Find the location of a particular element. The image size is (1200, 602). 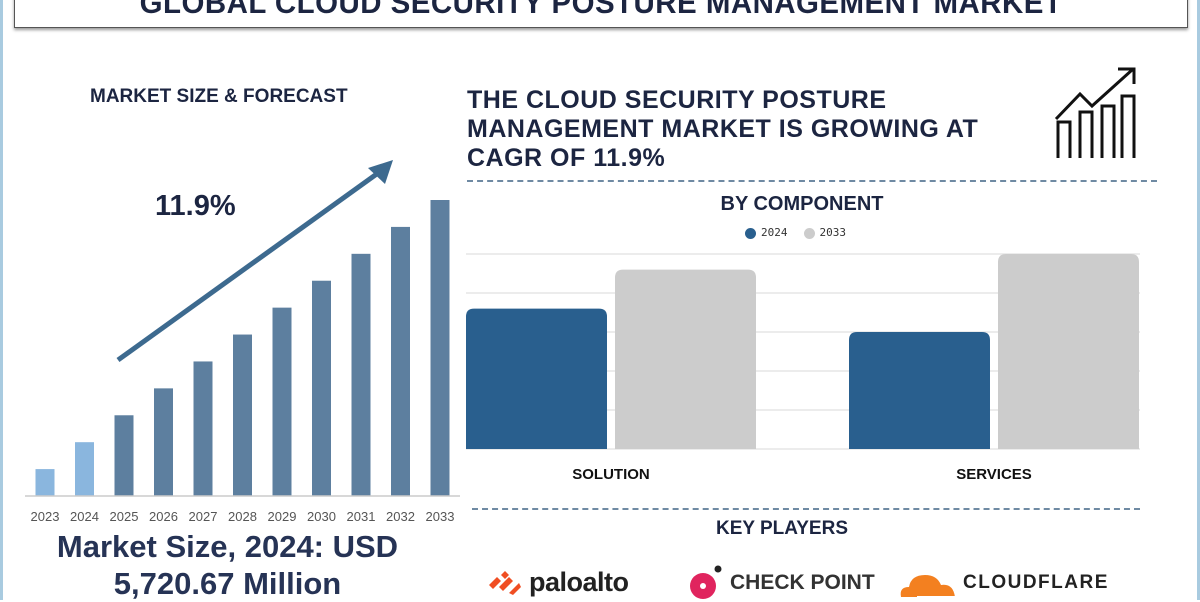

divider-top is located at coordinates (812, 181).